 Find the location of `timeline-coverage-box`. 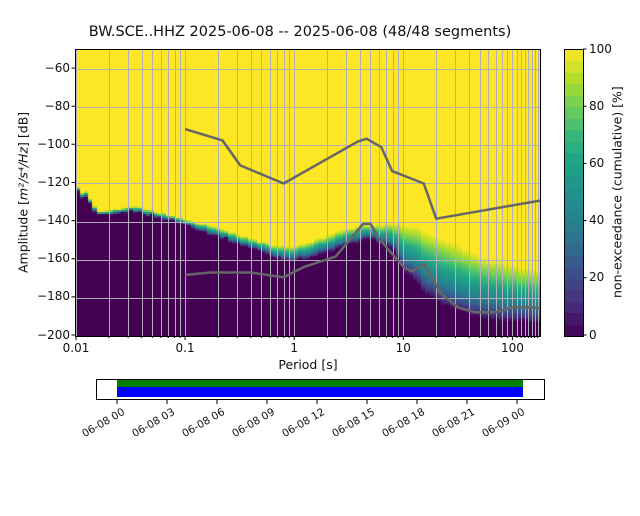

timeline-coverage-box is located at coordinates (320, 389).